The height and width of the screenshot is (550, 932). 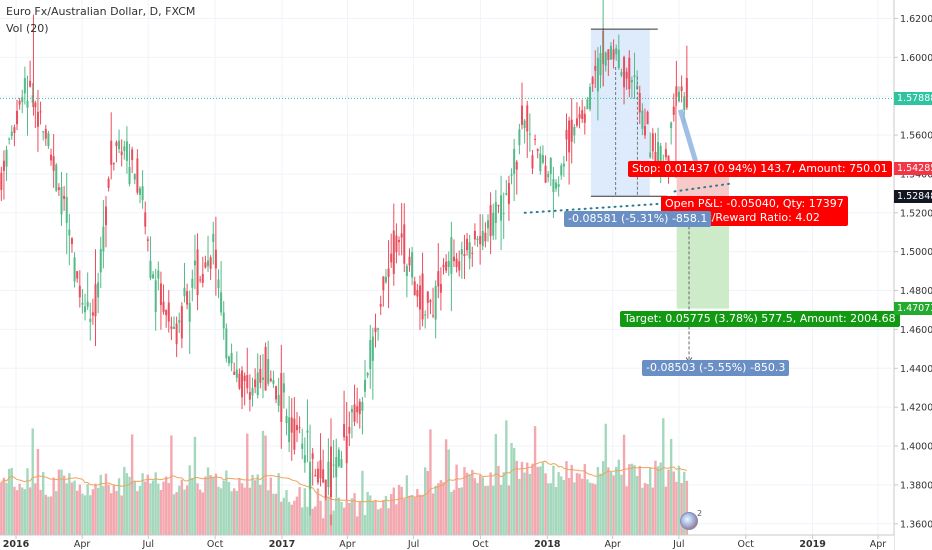 I want to click on time-tick-label: Jul, so click(x=148, y=544).